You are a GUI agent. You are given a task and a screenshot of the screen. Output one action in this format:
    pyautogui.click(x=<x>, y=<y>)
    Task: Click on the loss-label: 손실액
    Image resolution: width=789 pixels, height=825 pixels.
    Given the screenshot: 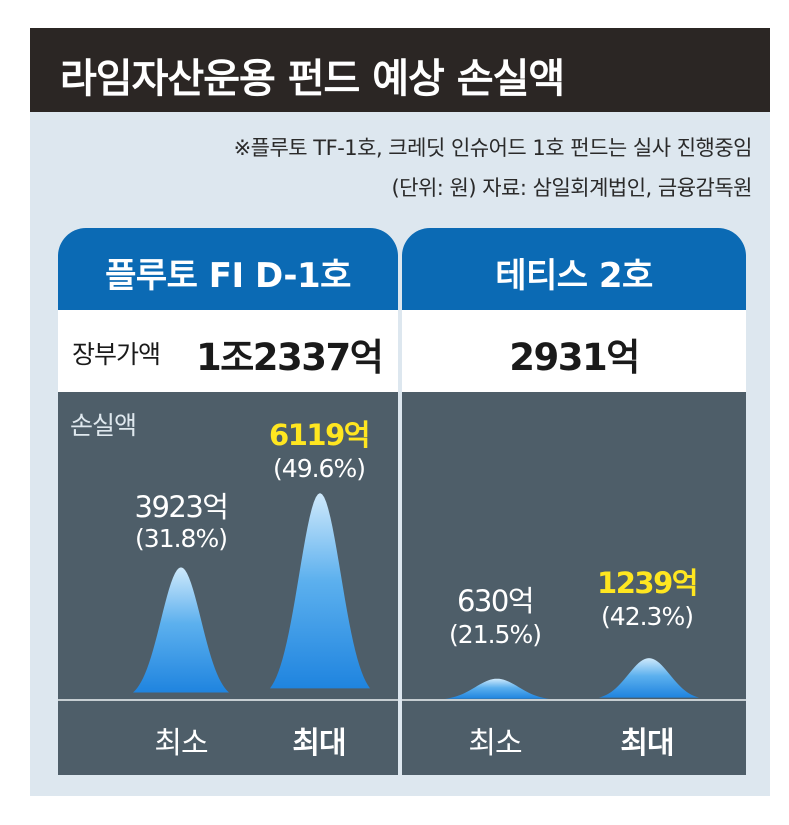 What is the action you would take?
    pyautogui.click(x=103, y=425)
    